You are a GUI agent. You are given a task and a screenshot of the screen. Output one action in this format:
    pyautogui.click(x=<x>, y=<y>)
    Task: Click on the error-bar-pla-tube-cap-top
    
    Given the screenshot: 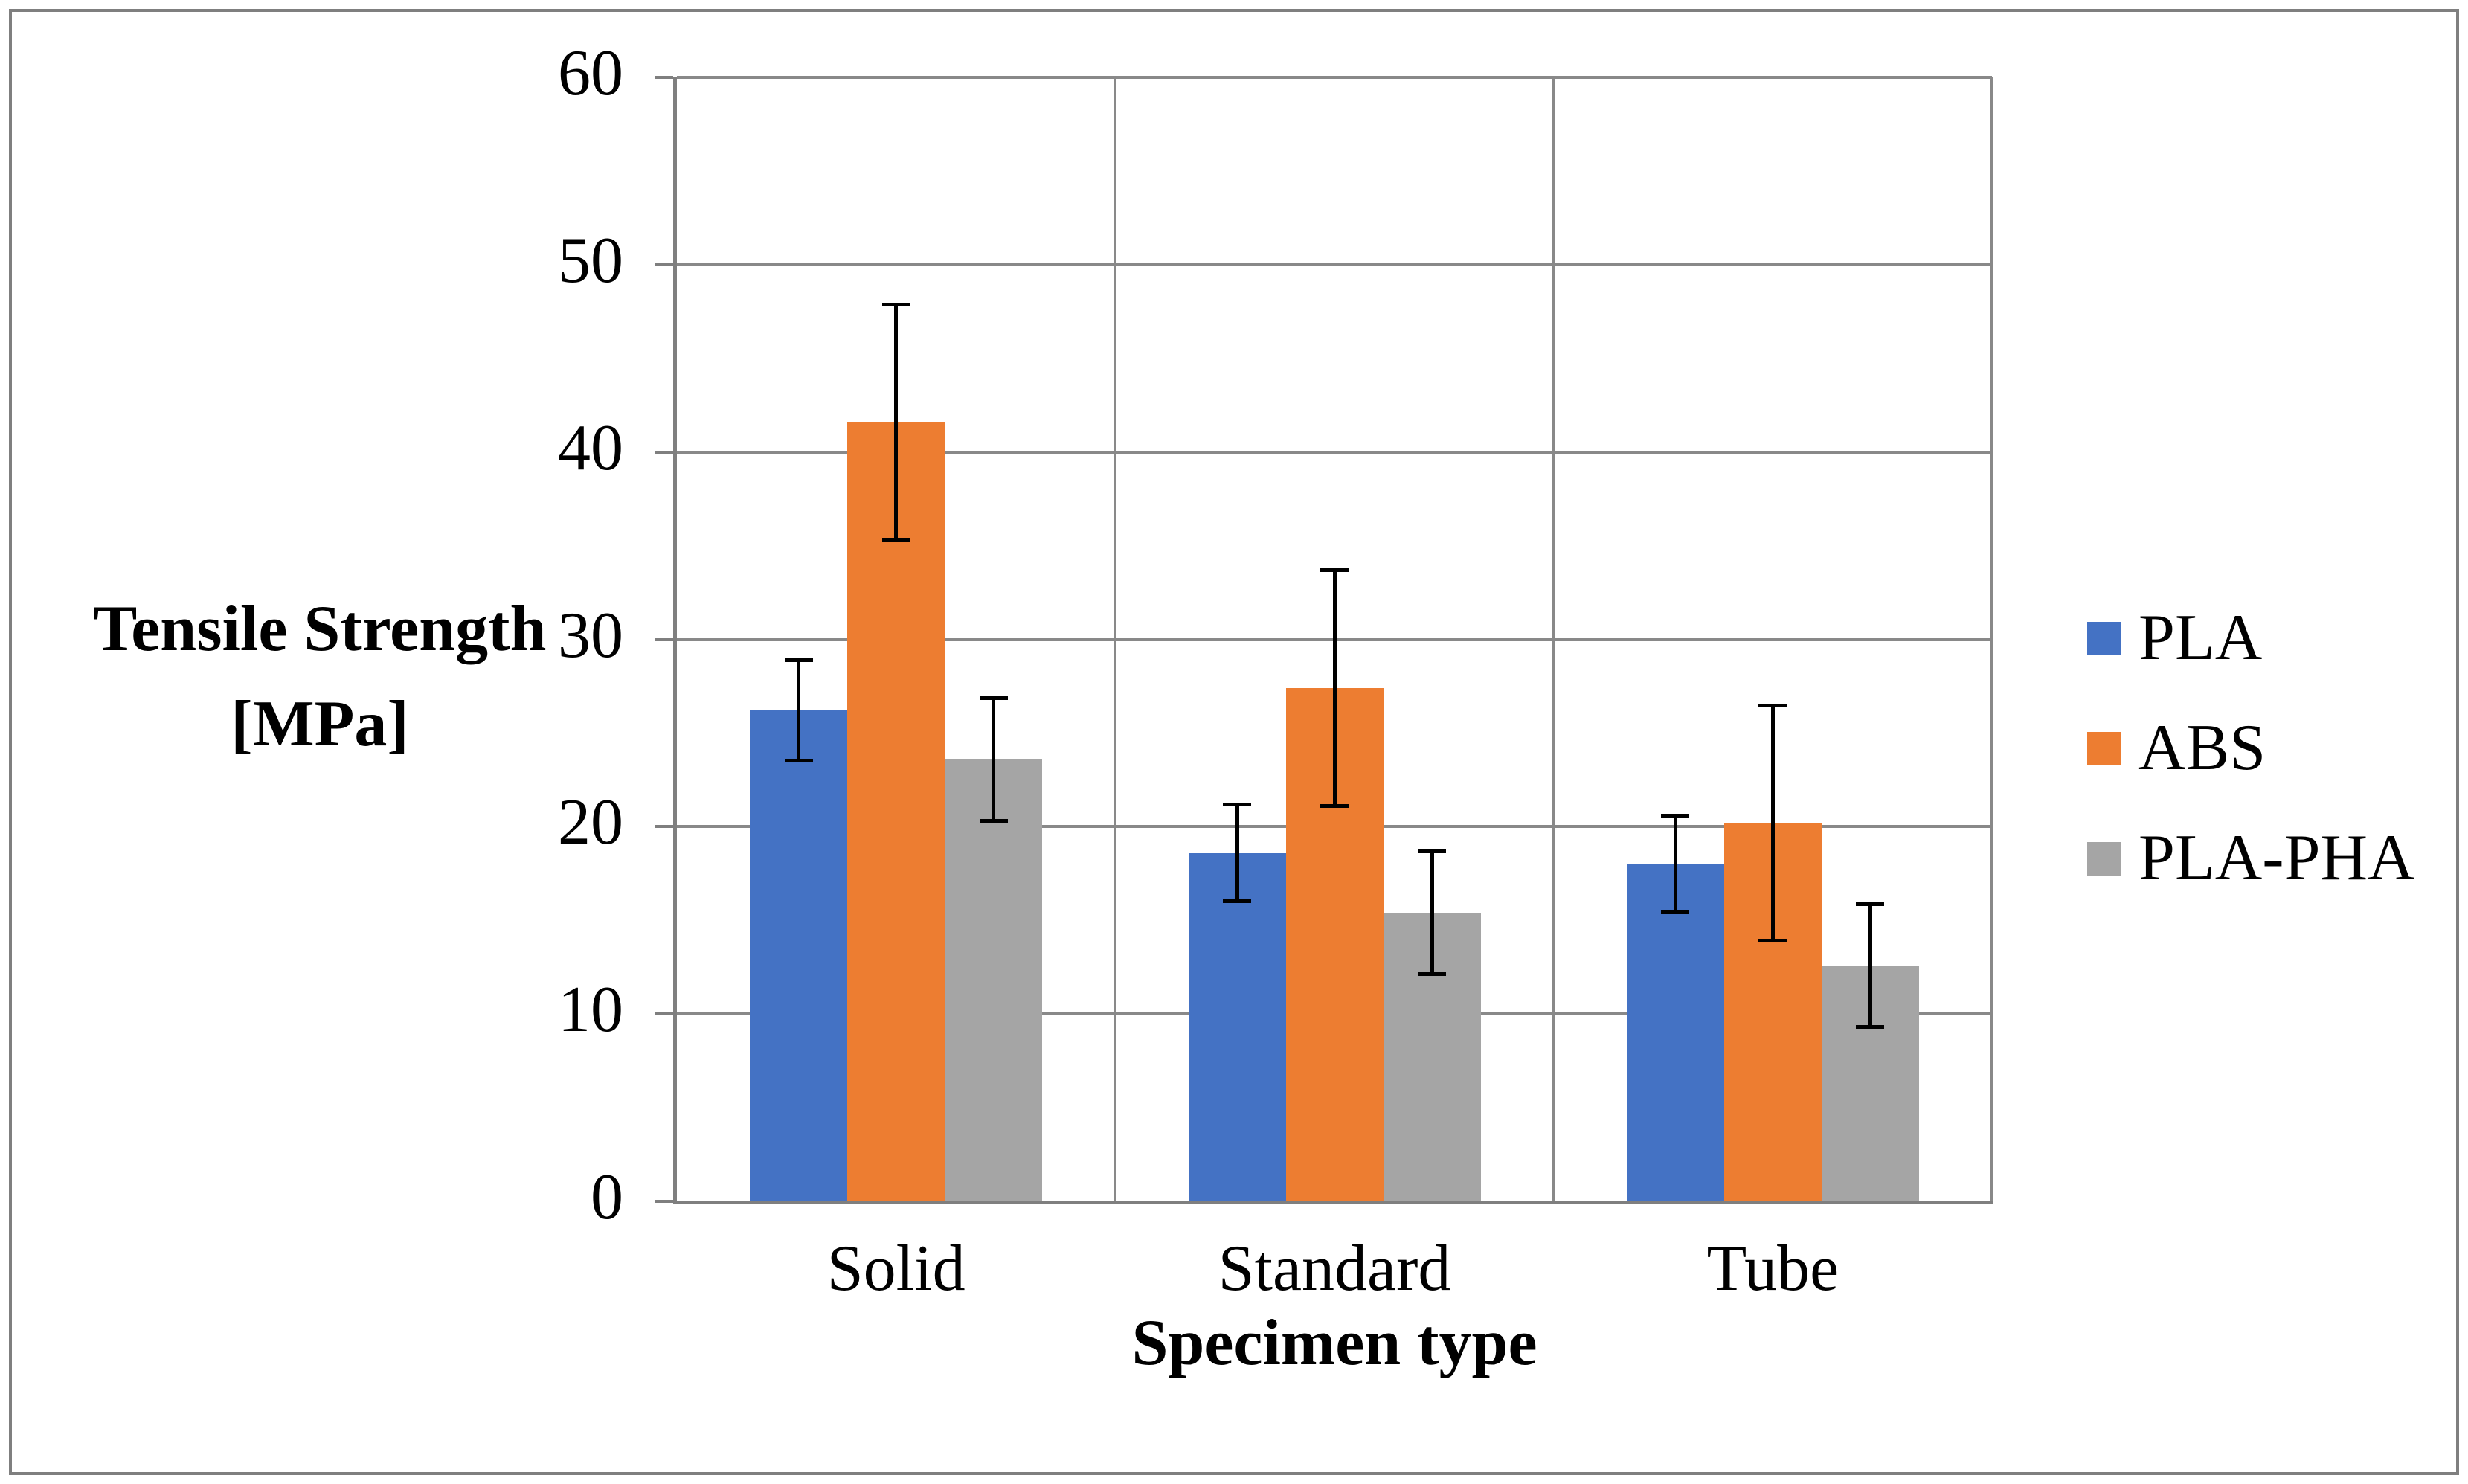 What is the action you would take?
    pyautogui.click(x=1675, y=816)
    